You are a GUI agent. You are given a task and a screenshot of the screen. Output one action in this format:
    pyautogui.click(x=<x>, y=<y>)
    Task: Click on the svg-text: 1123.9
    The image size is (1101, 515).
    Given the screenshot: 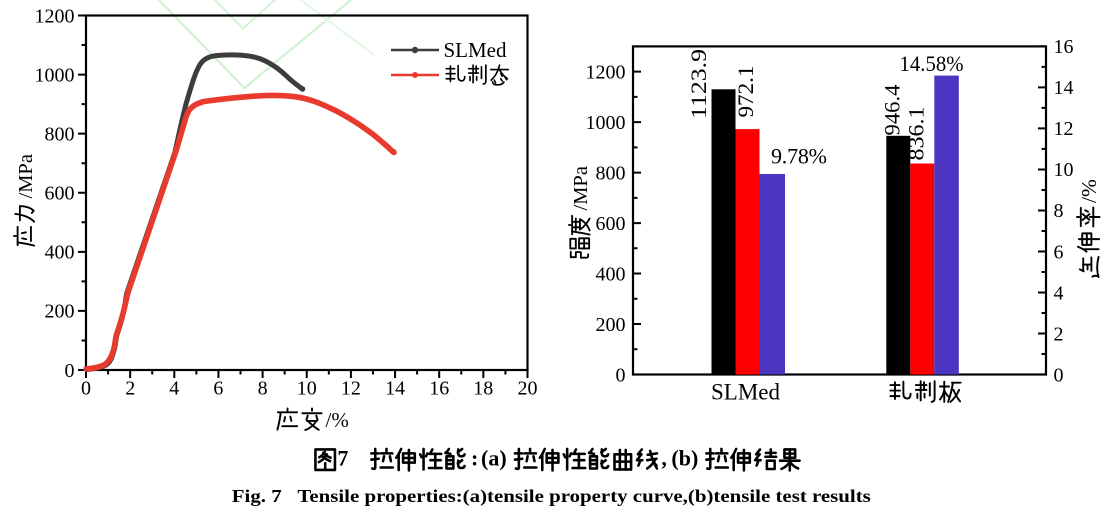 What is the action you would take?
    pyautogui.click(x=698, y=84)
    